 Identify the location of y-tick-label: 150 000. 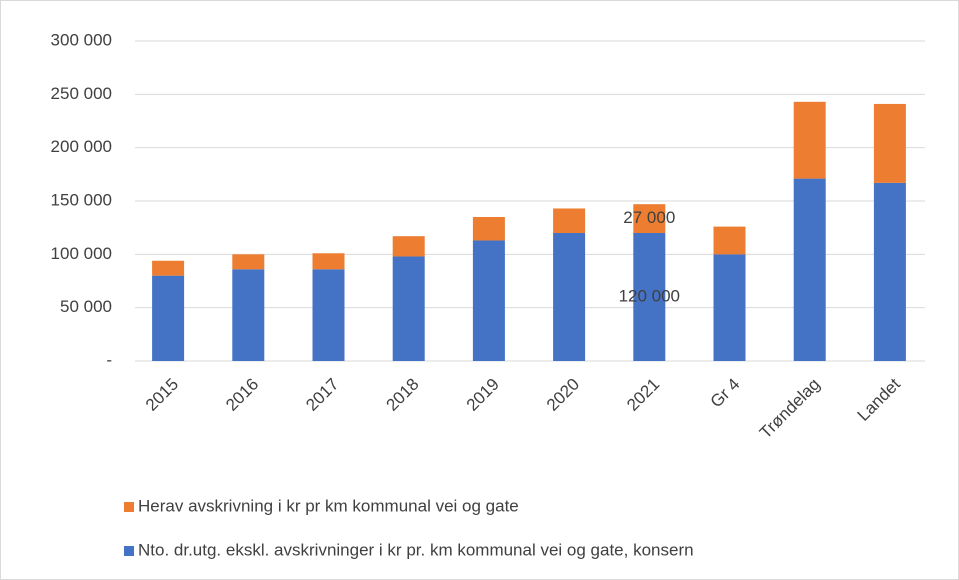
(81, 199).